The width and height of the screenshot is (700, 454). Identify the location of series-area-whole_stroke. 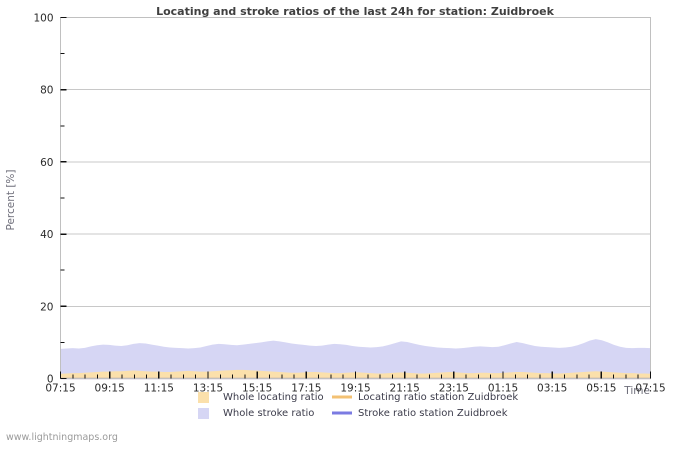
(355, 359).